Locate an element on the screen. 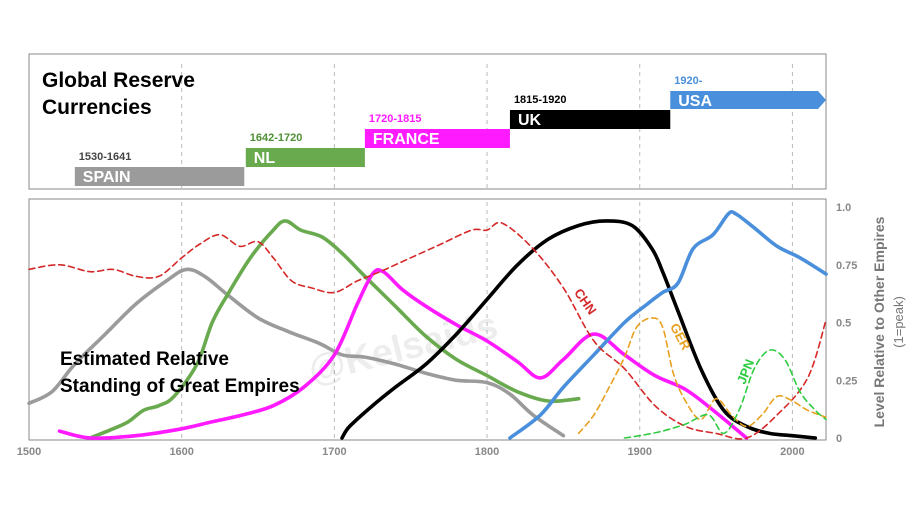 The image size is (922, 524). series-line-germany is located at coordinates (702, 376).